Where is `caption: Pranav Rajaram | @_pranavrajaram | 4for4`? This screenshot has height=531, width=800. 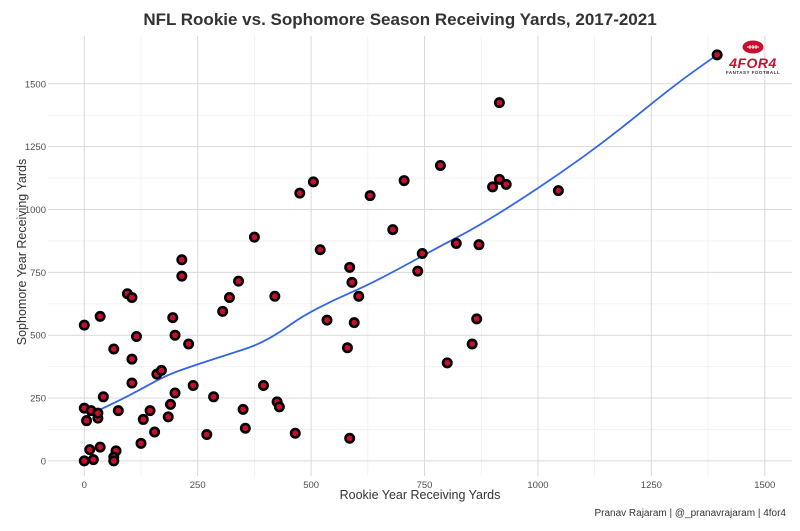
caption: Pranav Rajaram | @_pranavrajaram | 4for4 is located at coordinates (690, 513).